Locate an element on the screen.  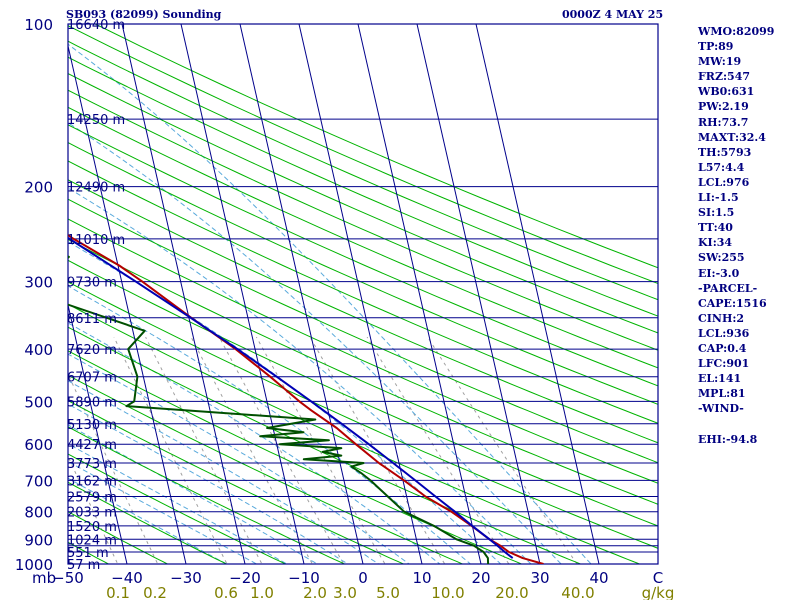
pressure-tick-label: 1000 is located at coordinates (34, 565).